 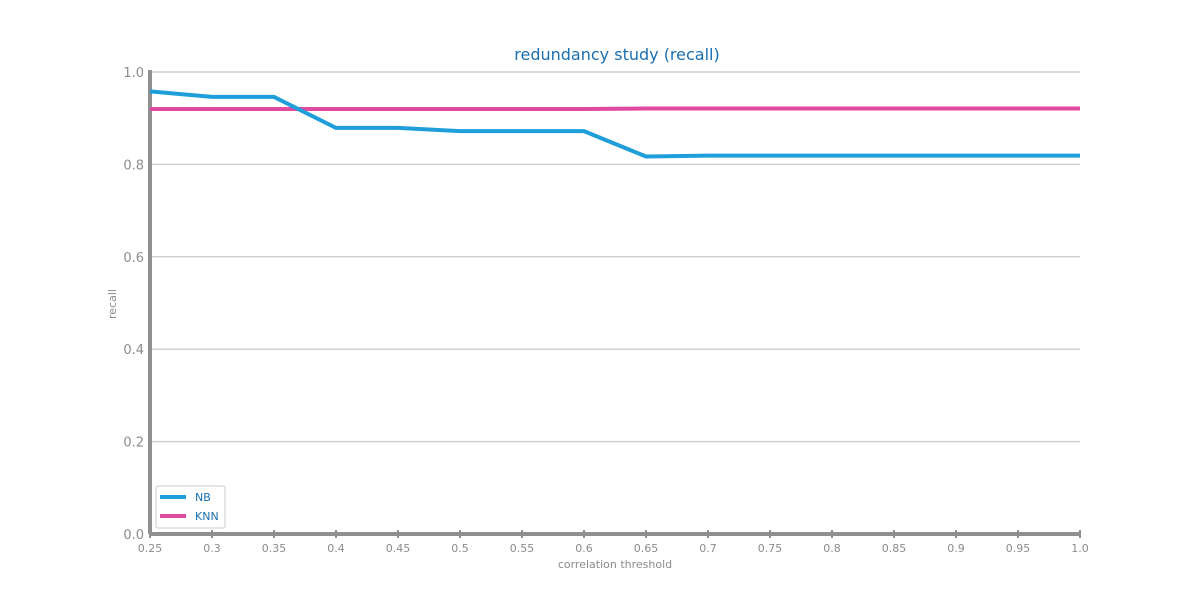 What do you see at coordinates (894, 548) in the screenshot?
I see `x-tick-label: 0.85` at bounding box center [894, 548].